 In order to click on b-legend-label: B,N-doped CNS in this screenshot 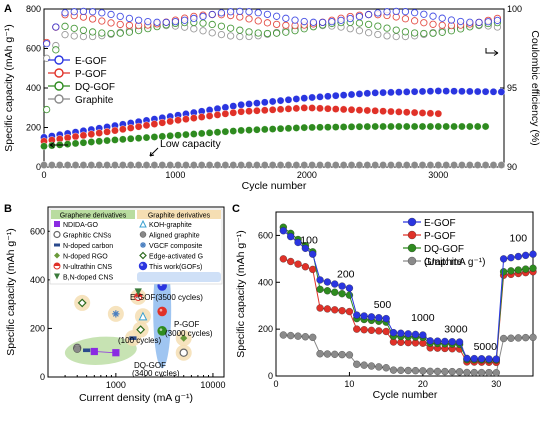, I will do `click(88, 278)`.